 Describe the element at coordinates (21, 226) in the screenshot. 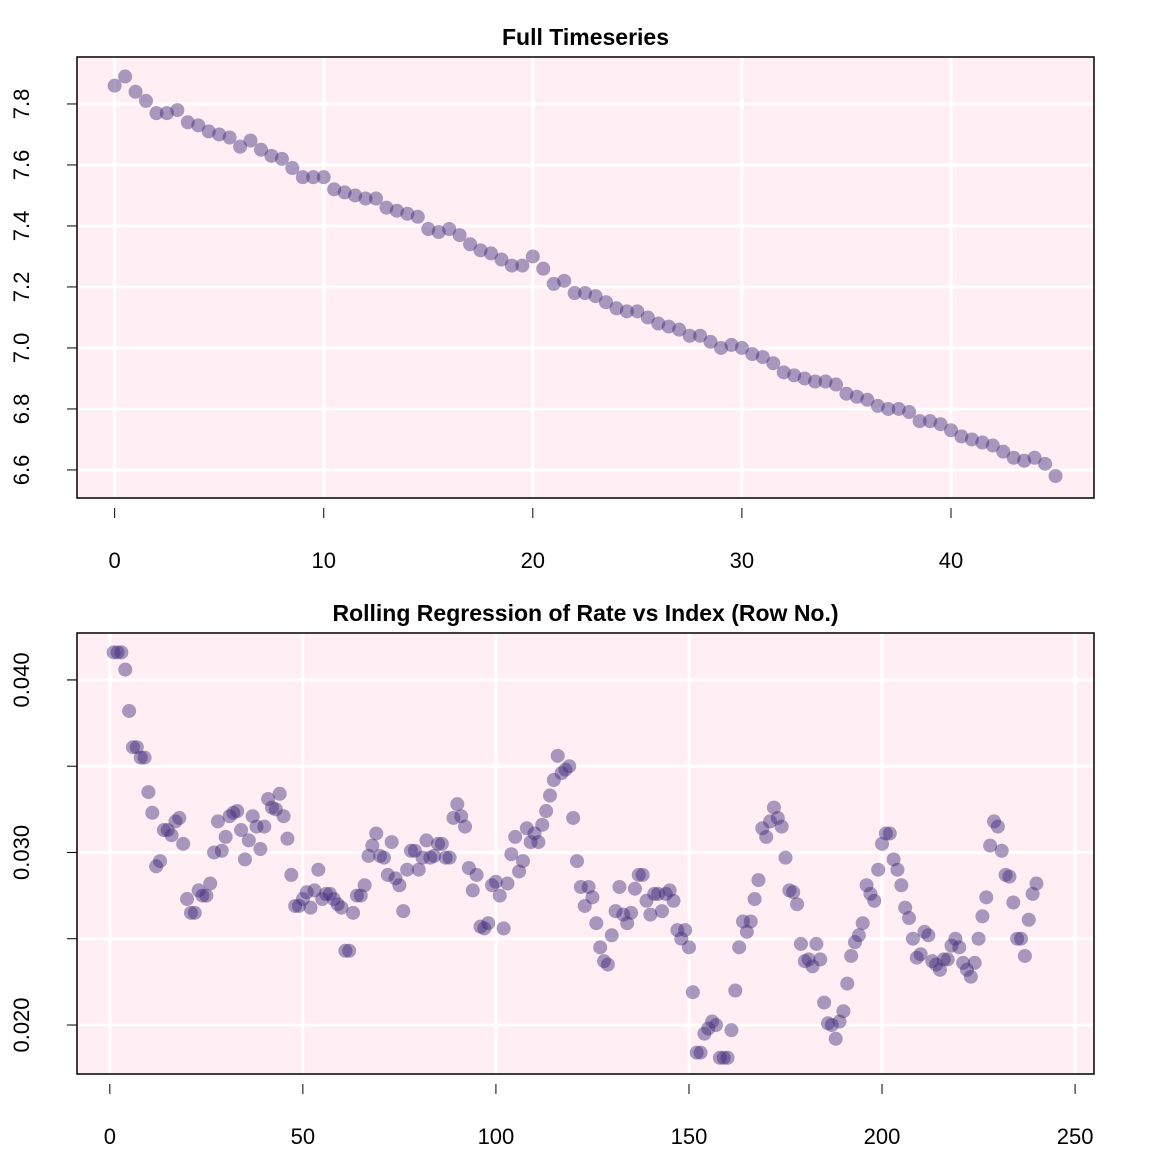

I see `y-tick-label: 7.4` at that location.